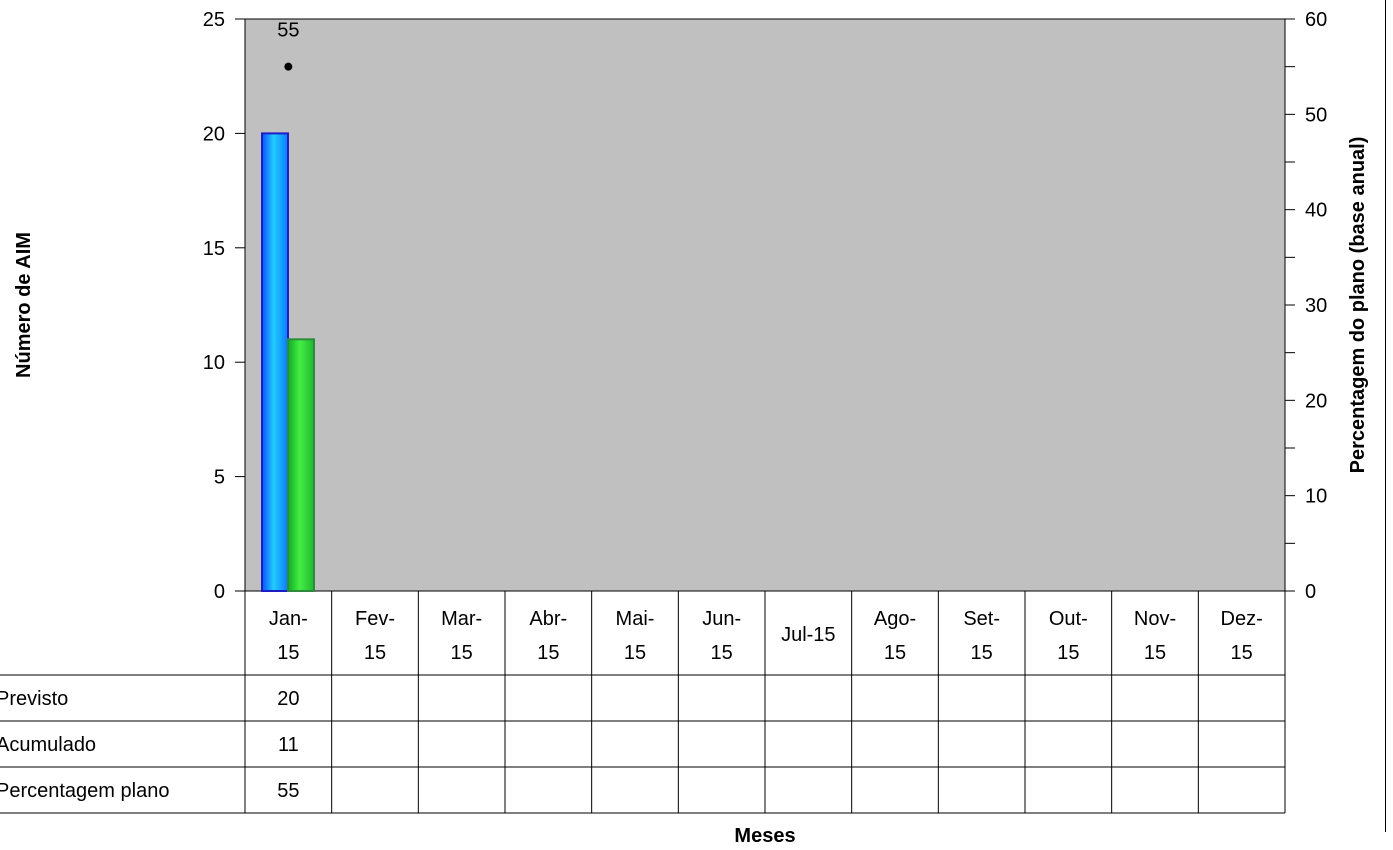 This screenshot has height=850, width=1393. I want to click on right-axis-tick-label: 0, so click(1310, 592).